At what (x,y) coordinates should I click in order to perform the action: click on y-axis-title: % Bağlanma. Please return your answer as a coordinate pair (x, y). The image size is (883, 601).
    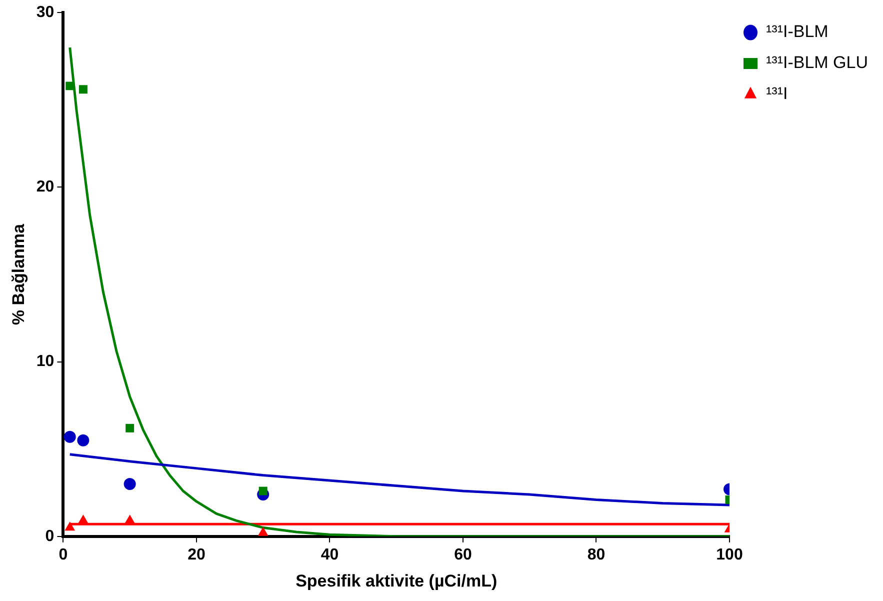
    Looking at the image, I should click on (18, 274).